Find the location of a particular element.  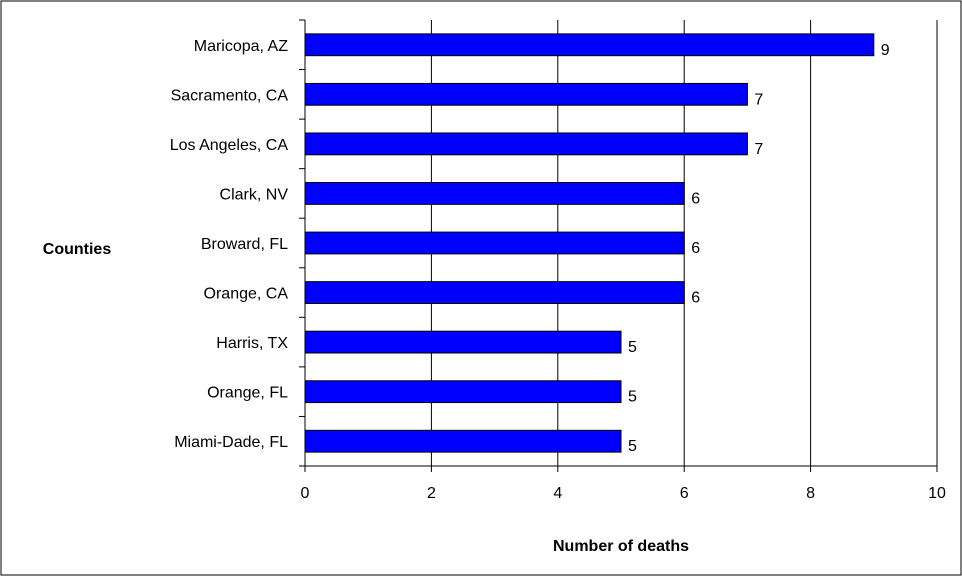

data-label: 9 is located at coordinates (885, 50).